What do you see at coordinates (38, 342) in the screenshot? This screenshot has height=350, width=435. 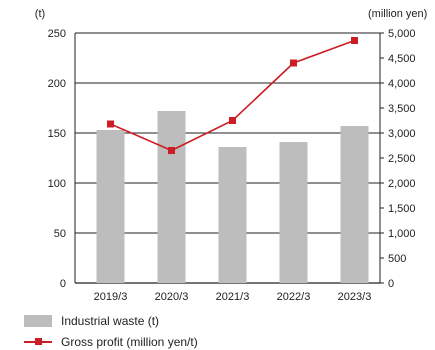 I see `line-marker-swatch-icon` at bounding box center [38, 342].